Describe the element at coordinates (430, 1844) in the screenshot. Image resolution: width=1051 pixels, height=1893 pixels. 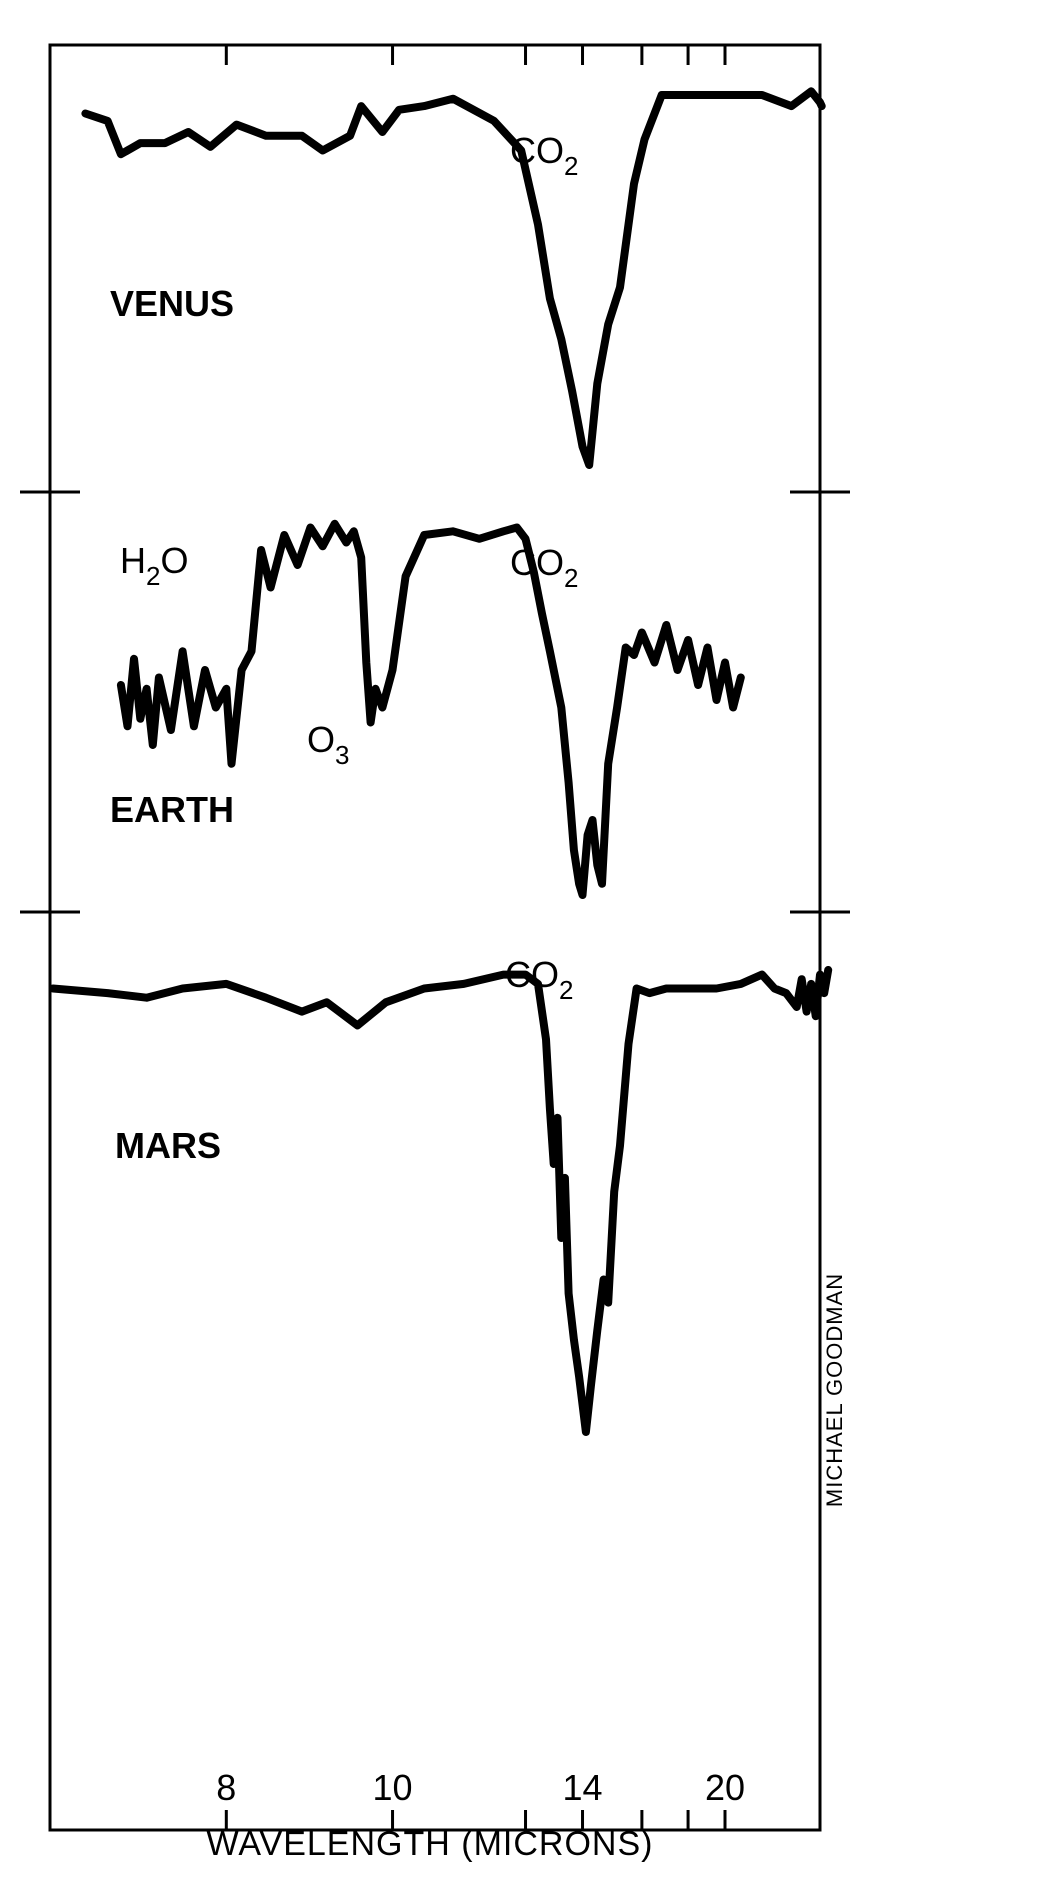
I see `x-axis-title: WAVELENGTH (MICRONS)` at that location.